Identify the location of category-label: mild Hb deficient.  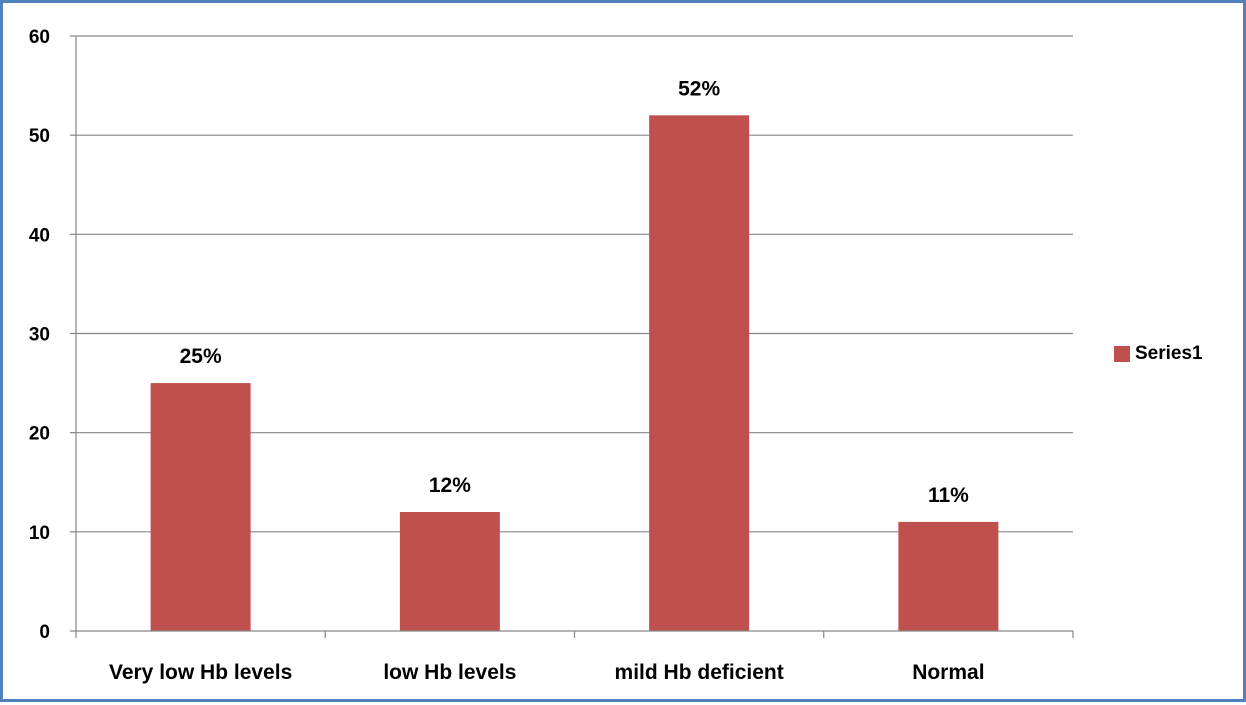
(699, 672).